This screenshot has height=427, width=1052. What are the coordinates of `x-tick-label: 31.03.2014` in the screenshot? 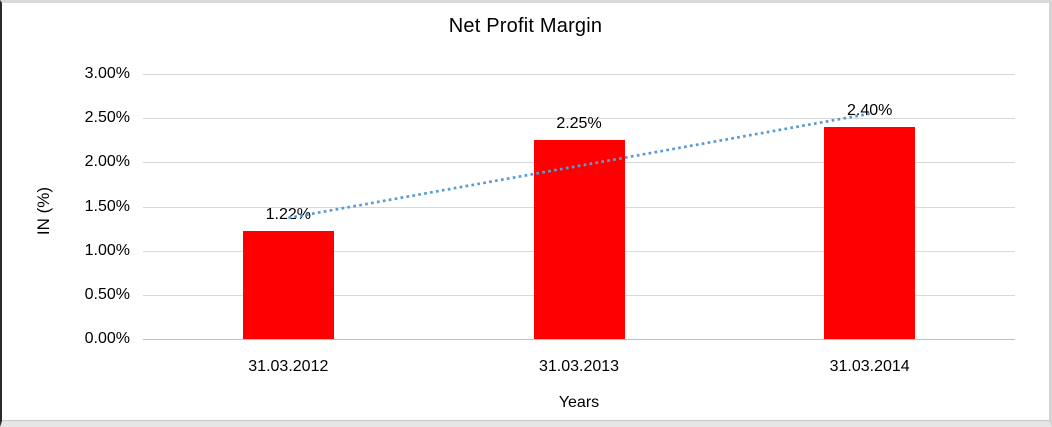 It's located at (869, 366).